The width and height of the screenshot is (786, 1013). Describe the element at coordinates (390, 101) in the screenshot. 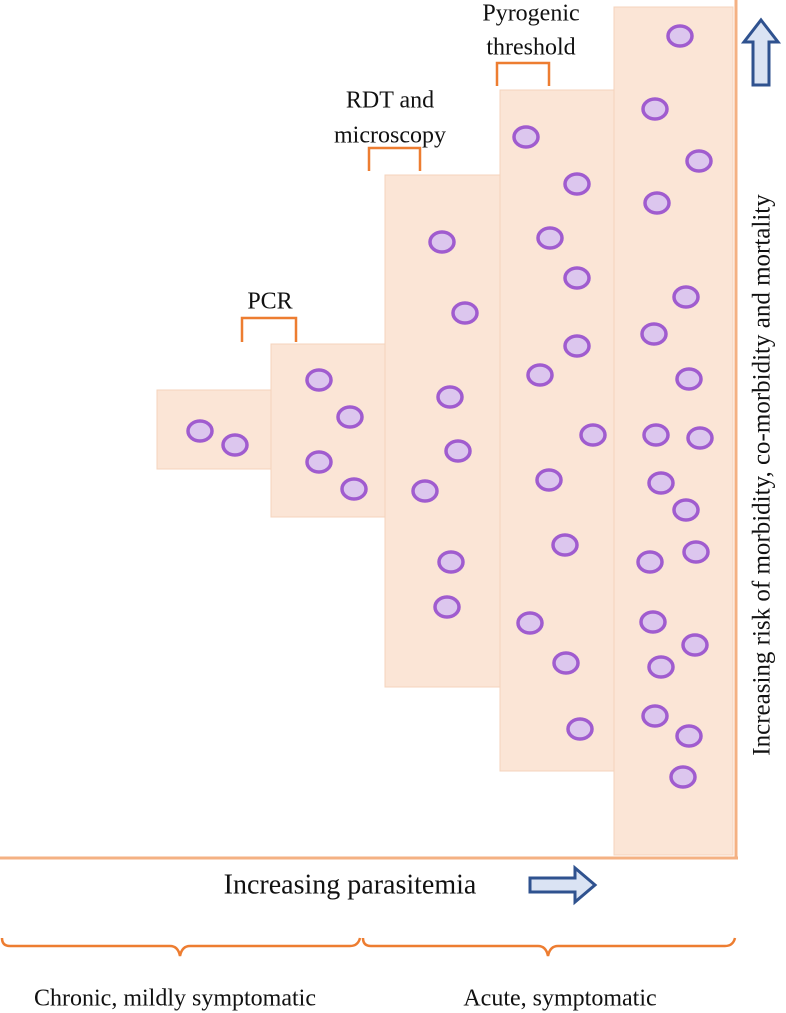

I see `threshold-label: RDT and` at that location.